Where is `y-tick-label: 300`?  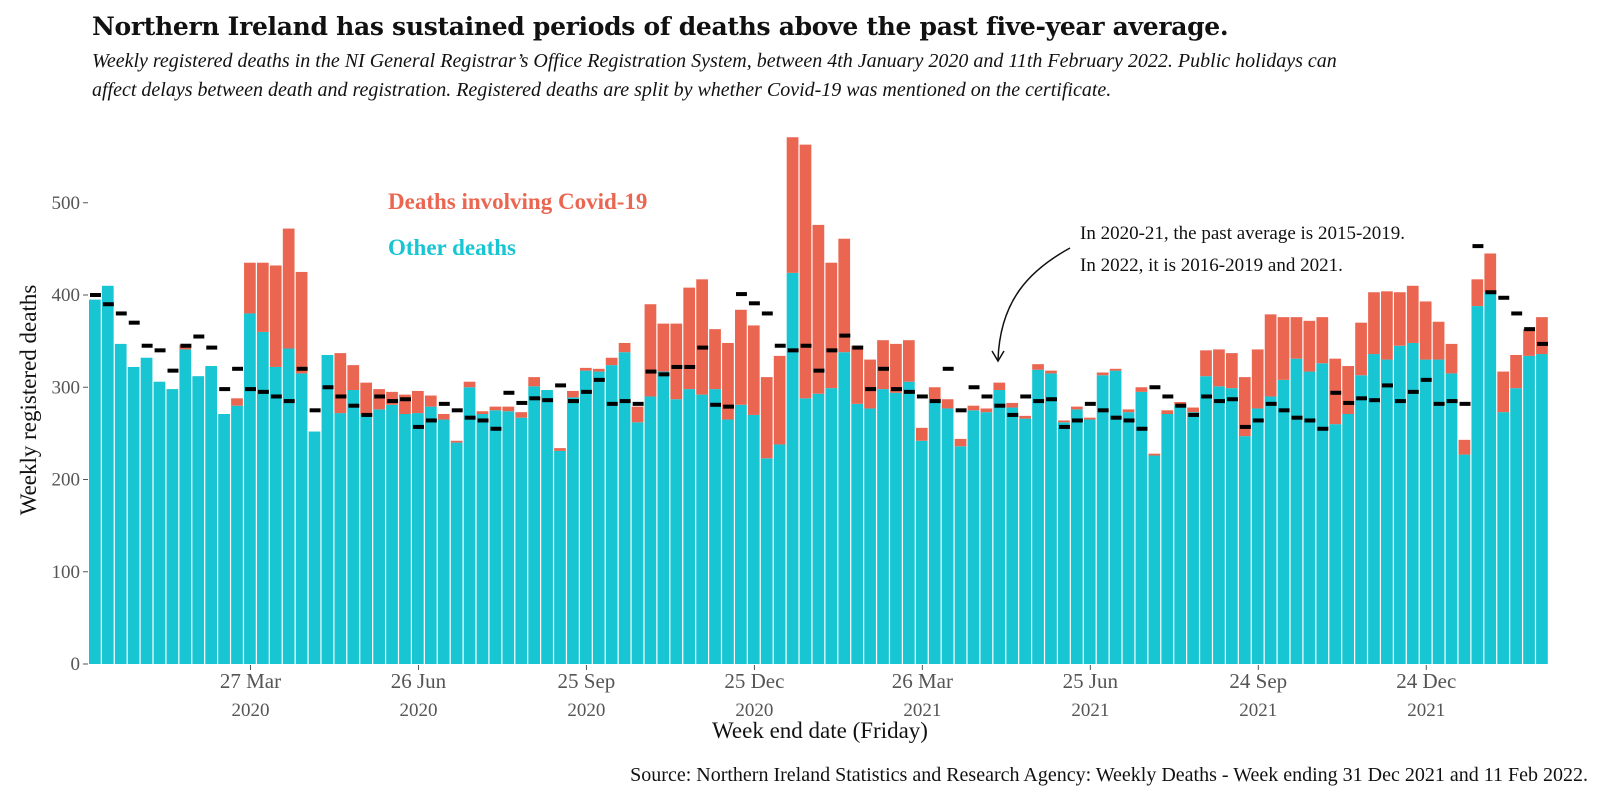
y-tick-label: 300 is located at coordinates (66, 387).